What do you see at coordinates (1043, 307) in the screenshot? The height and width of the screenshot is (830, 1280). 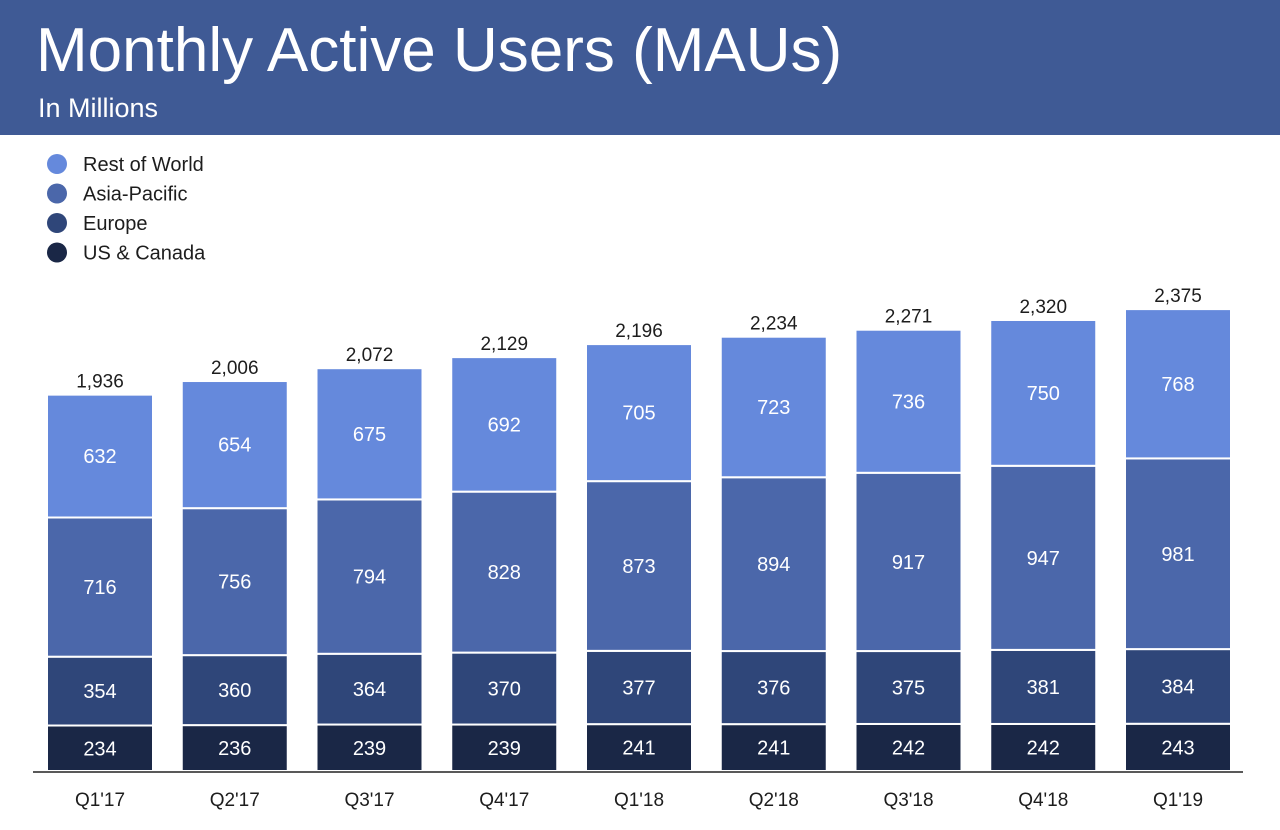 I see `total-label: 2,320` at bounding box center [1043, 307].